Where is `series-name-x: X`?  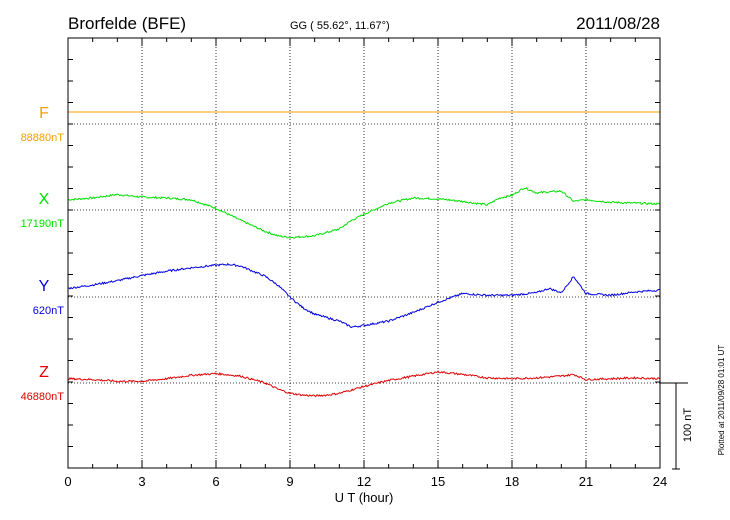 series-name-x: X is located at coordinates (44, 199).